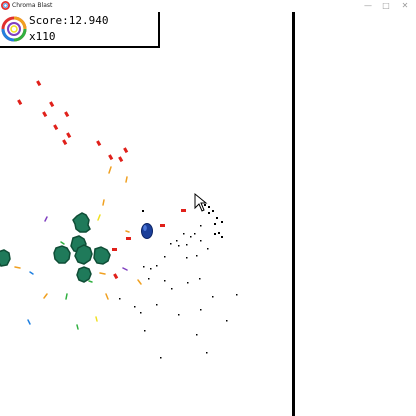 This screenshot has width=416, height=416. Describe the element at coordinates (42, 36) in the screenshot. I see `combo-multiplier: x110` at that location.